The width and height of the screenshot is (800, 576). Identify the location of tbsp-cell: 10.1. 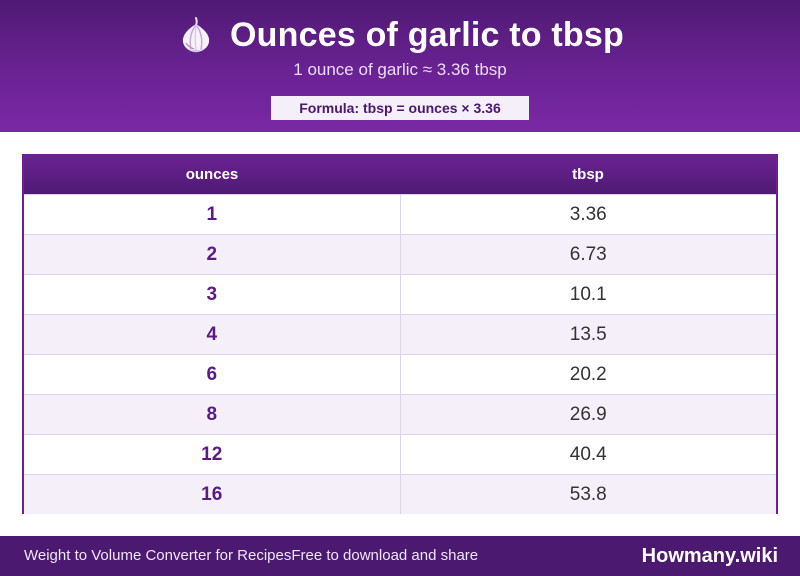
(588, 294).